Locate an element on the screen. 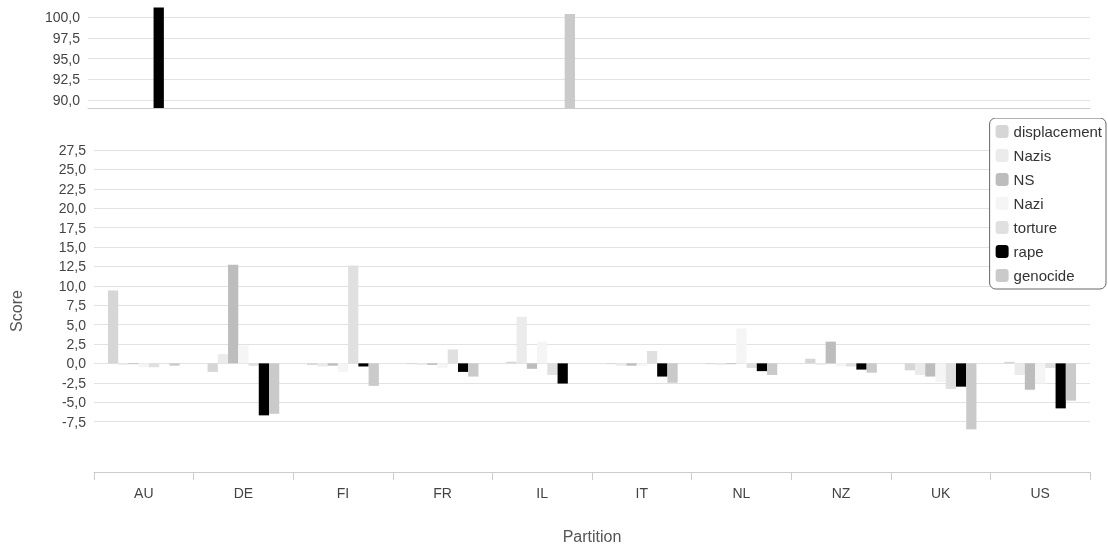  legend-label: NS is located at coordinates (1024, 179).